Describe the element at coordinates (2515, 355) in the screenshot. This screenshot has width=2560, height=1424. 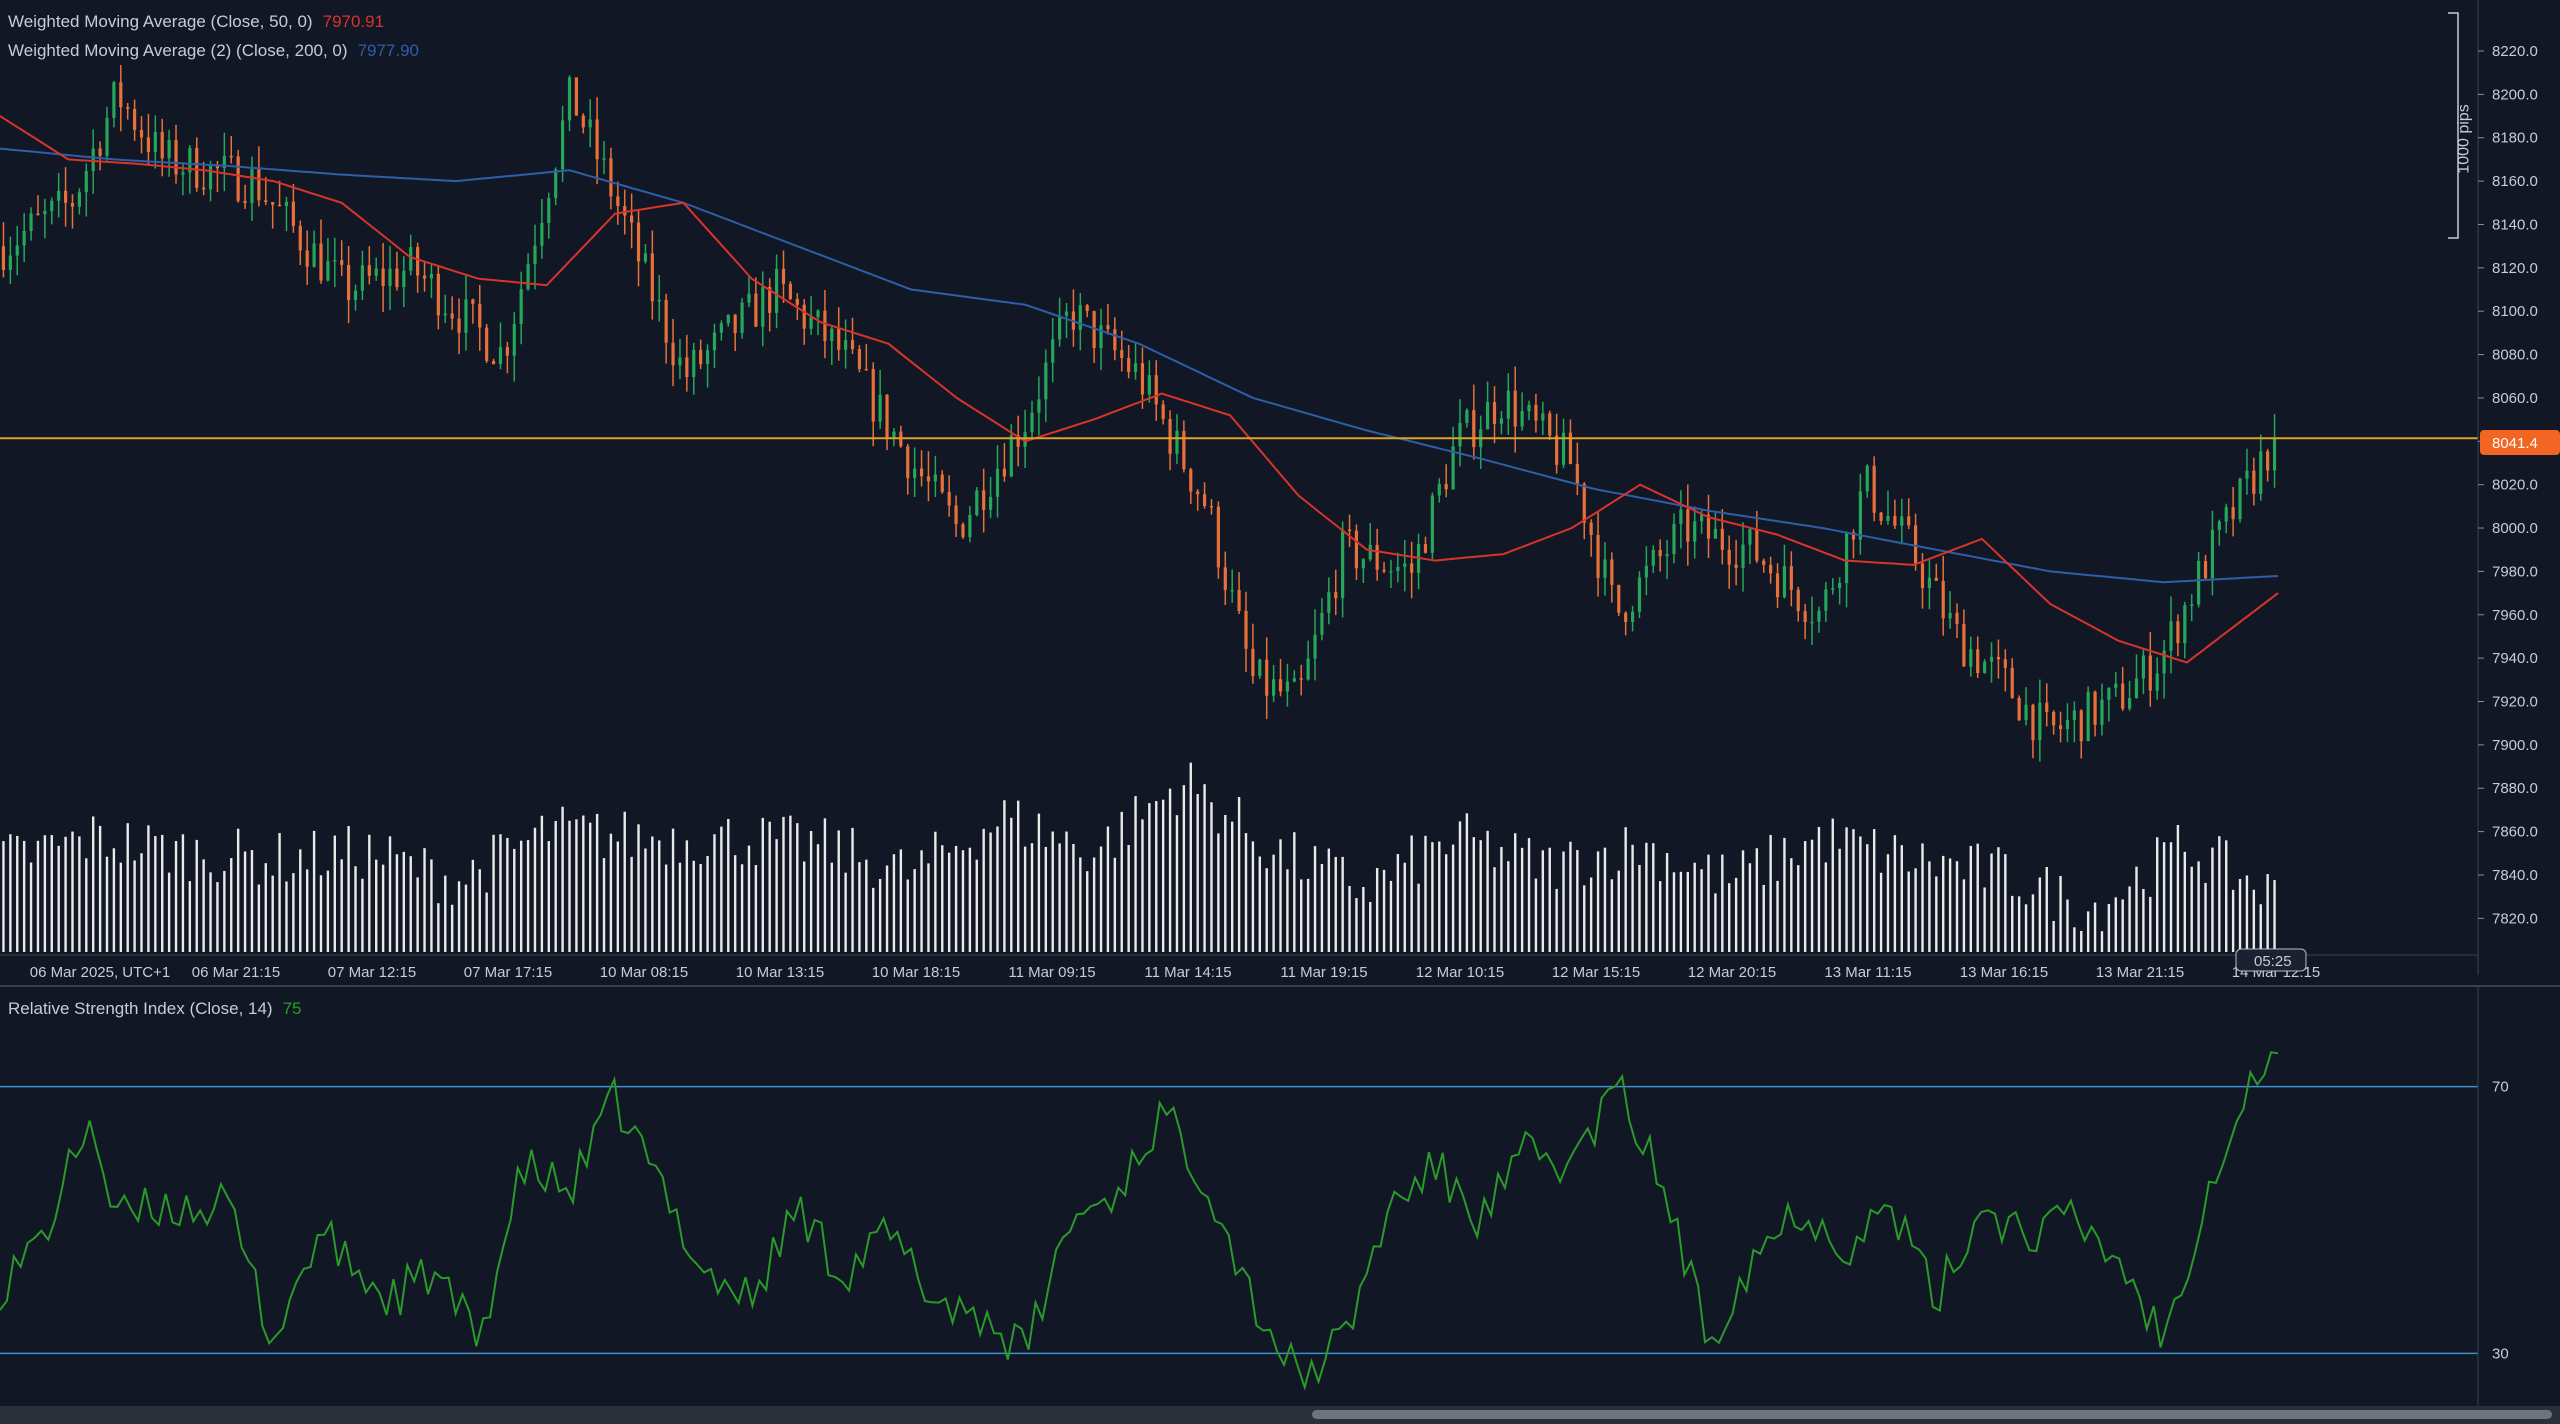
I see `price-tick-label: 8080.0` at that location.